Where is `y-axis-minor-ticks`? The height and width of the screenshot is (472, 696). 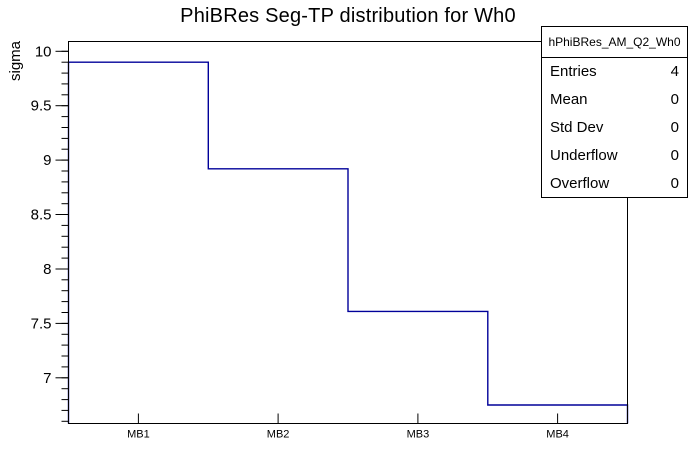 y-axis-minor-ticks is located at coordinates (65, 236).